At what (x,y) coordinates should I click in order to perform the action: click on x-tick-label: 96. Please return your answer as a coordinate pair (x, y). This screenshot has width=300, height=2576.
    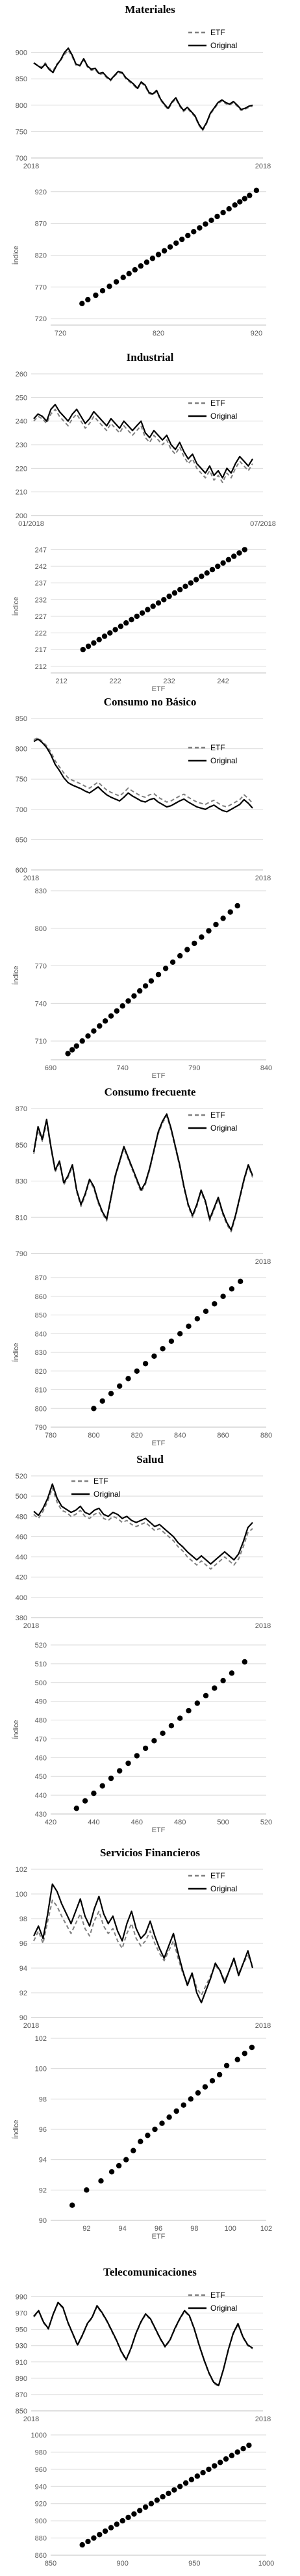
    Looking at the image, I should click on (158, 2229).